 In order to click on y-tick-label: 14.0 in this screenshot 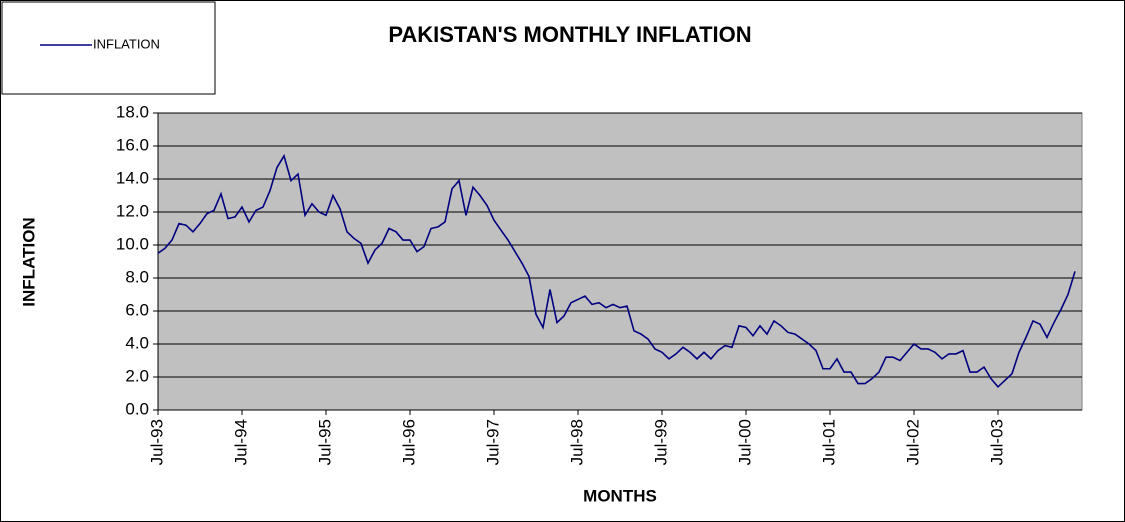, I will do `click(132, 177)`.